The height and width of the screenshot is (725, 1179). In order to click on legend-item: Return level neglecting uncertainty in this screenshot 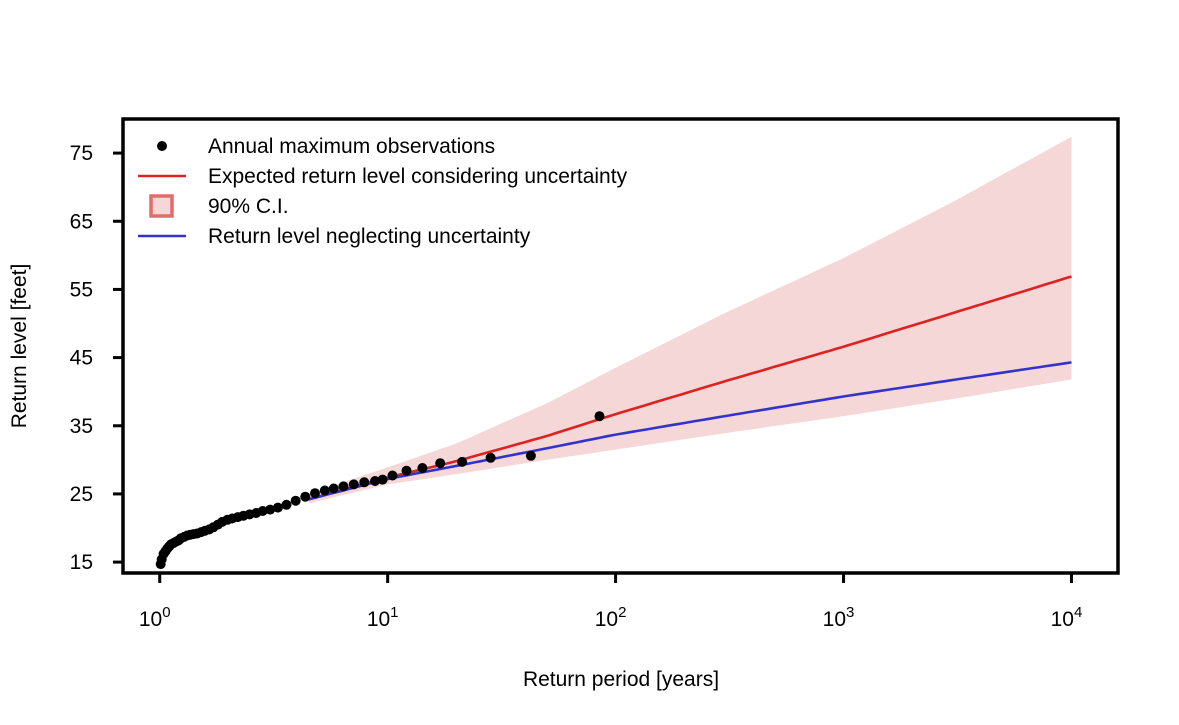, I will do `click(334, 236)`.